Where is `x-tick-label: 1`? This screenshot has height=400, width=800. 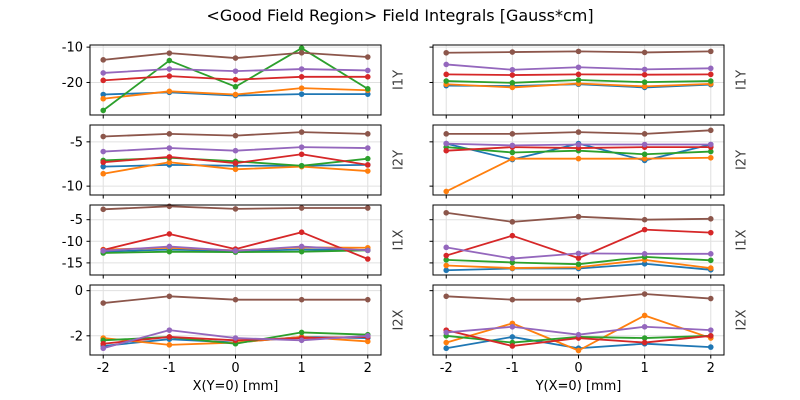
x-tick-label: 1 is located at coordinates (644, 368).